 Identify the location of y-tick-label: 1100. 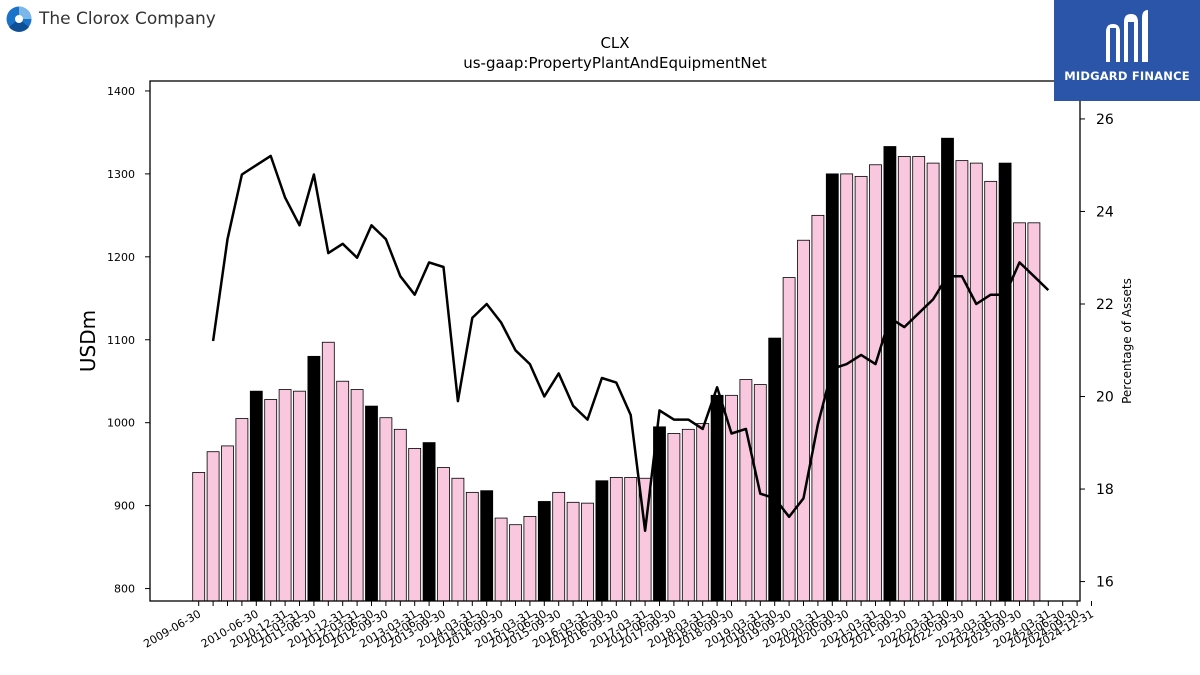
(121, 340).